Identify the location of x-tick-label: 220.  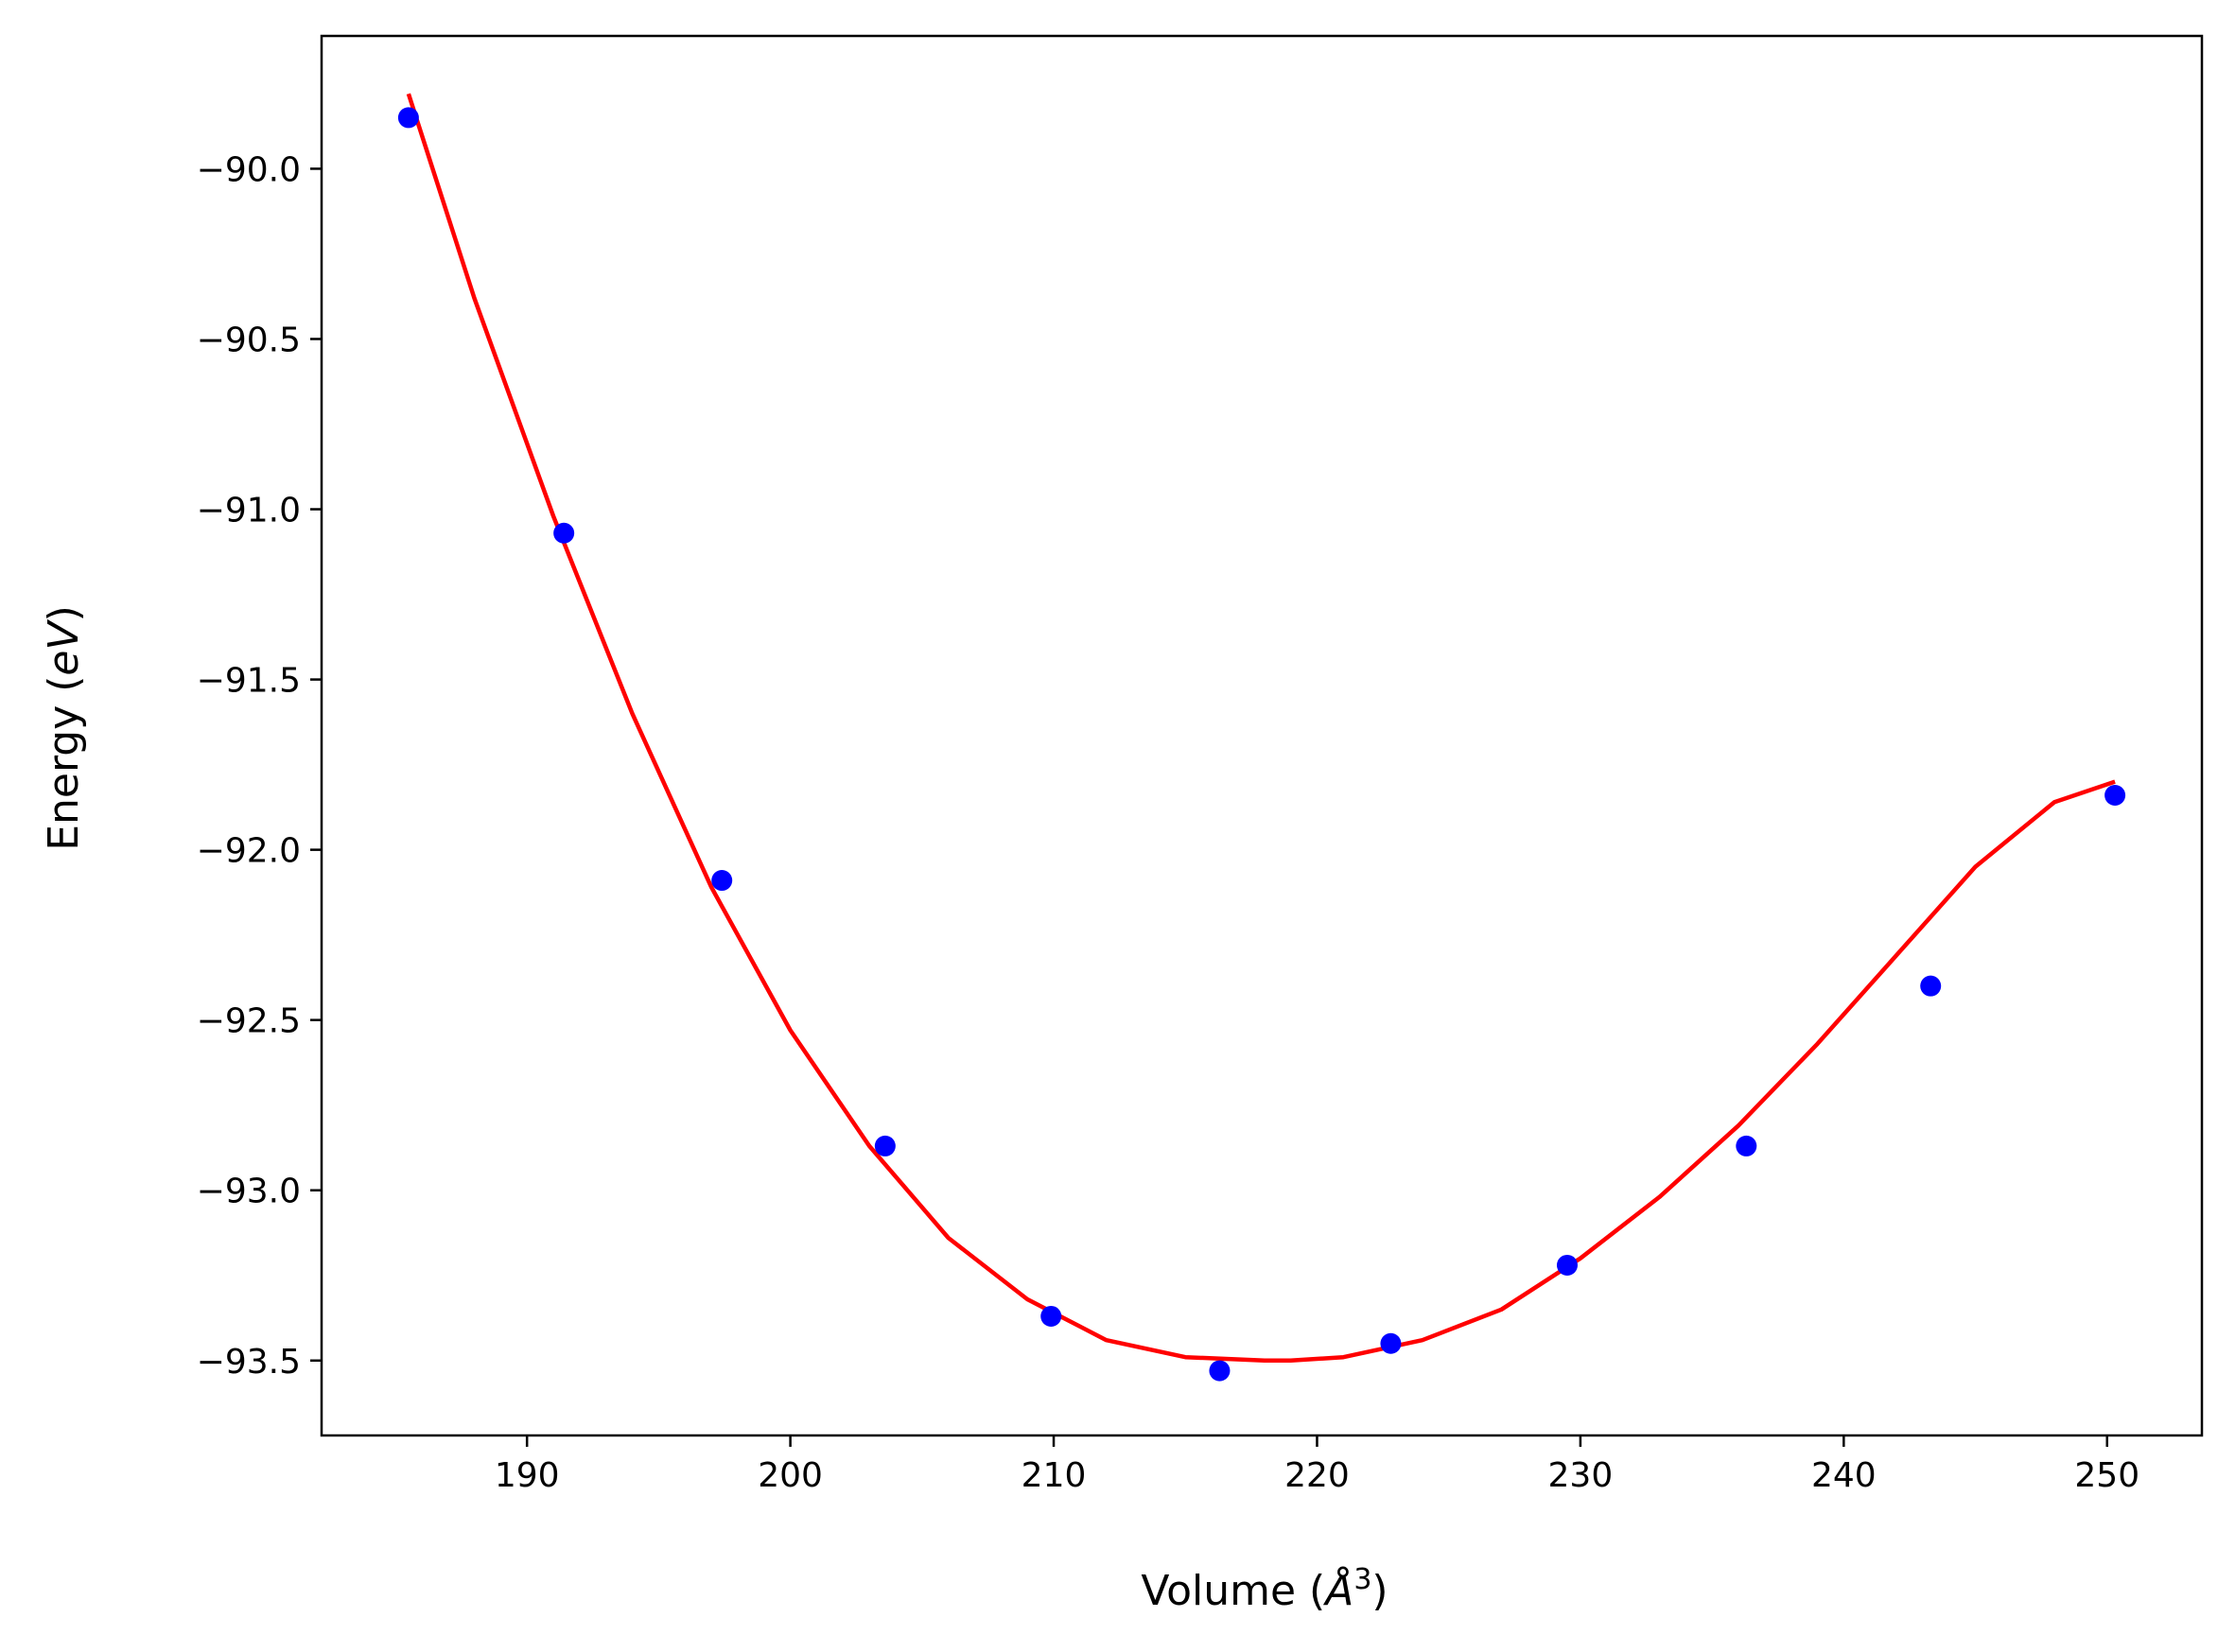
(1317, 1475).